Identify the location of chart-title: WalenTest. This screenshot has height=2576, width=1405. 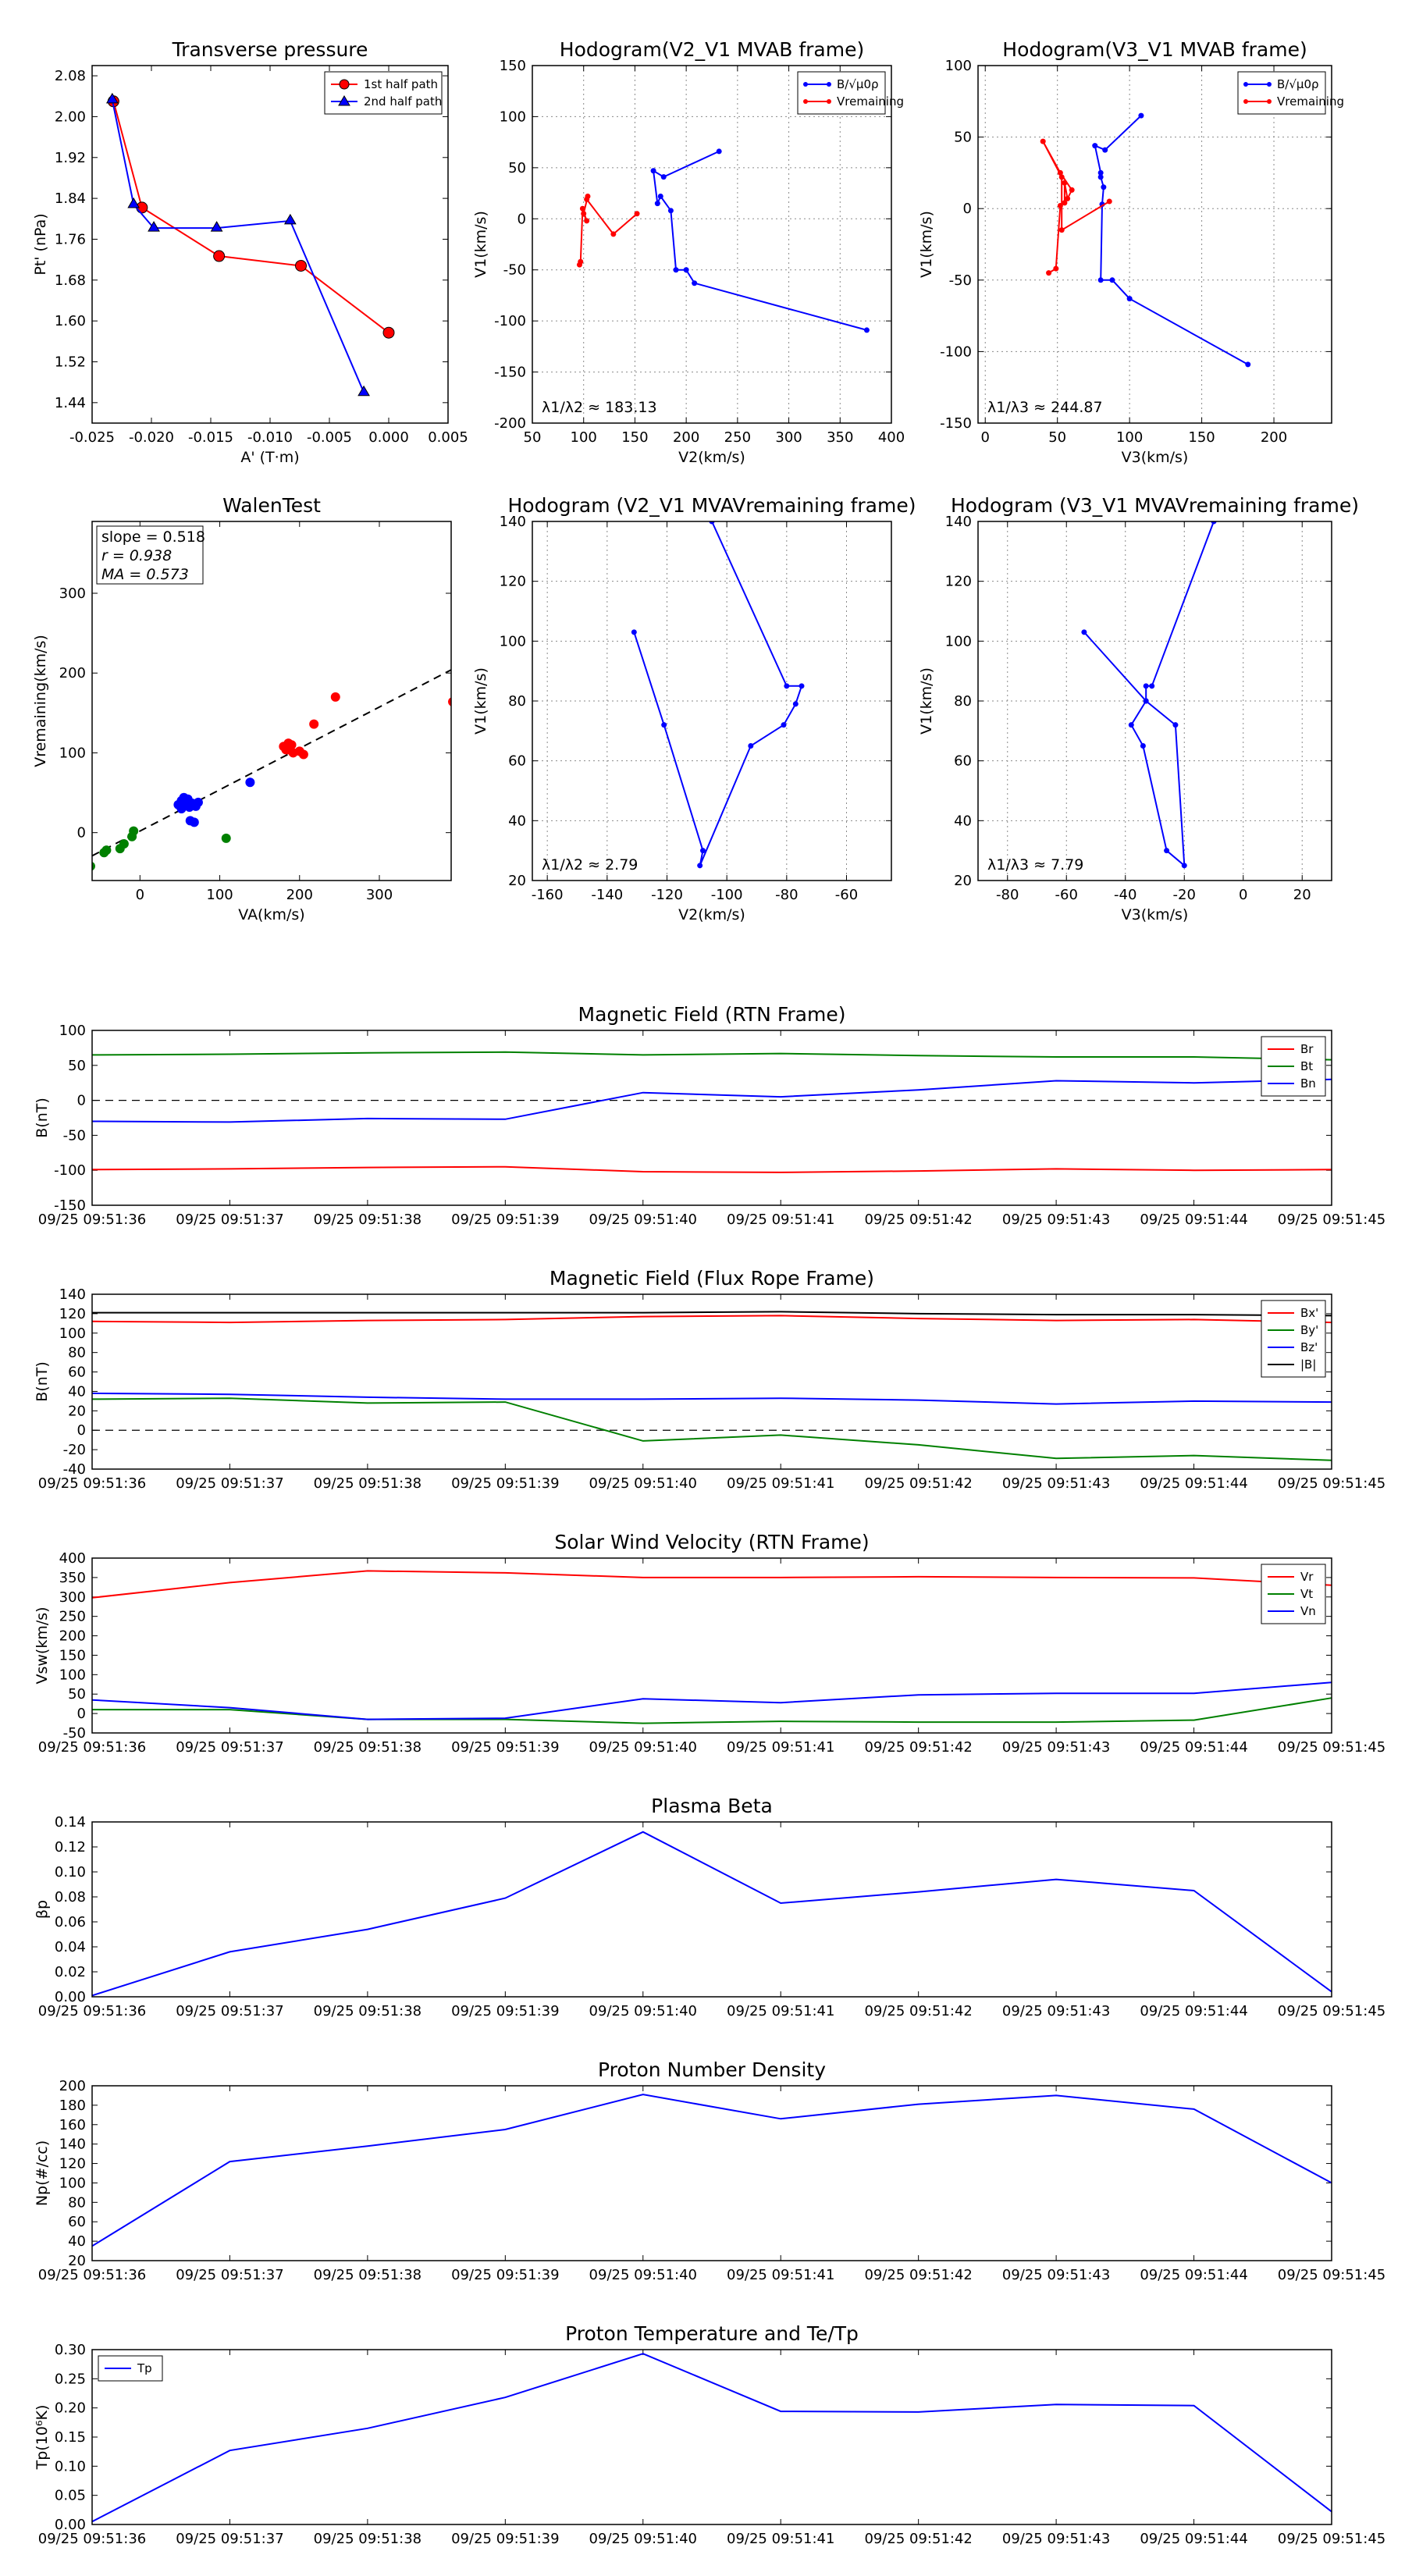
(271, 505).